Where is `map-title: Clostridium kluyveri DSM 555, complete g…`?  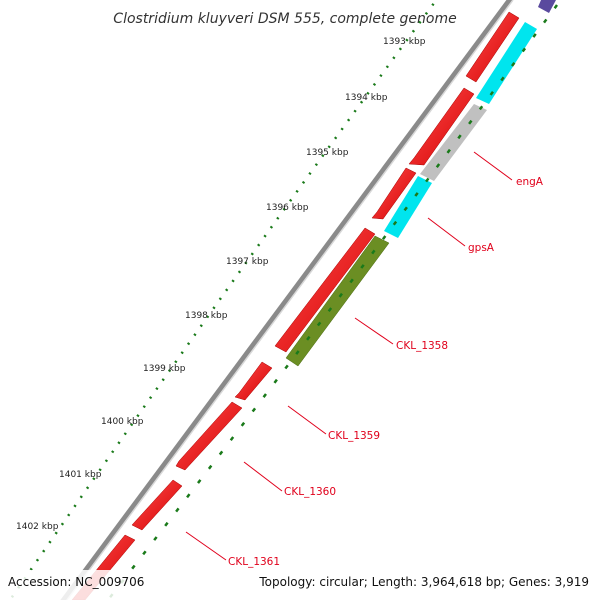
map-title: Clostridium kluyveri DSM 555, complete g… is located at coordinates (284, 19).